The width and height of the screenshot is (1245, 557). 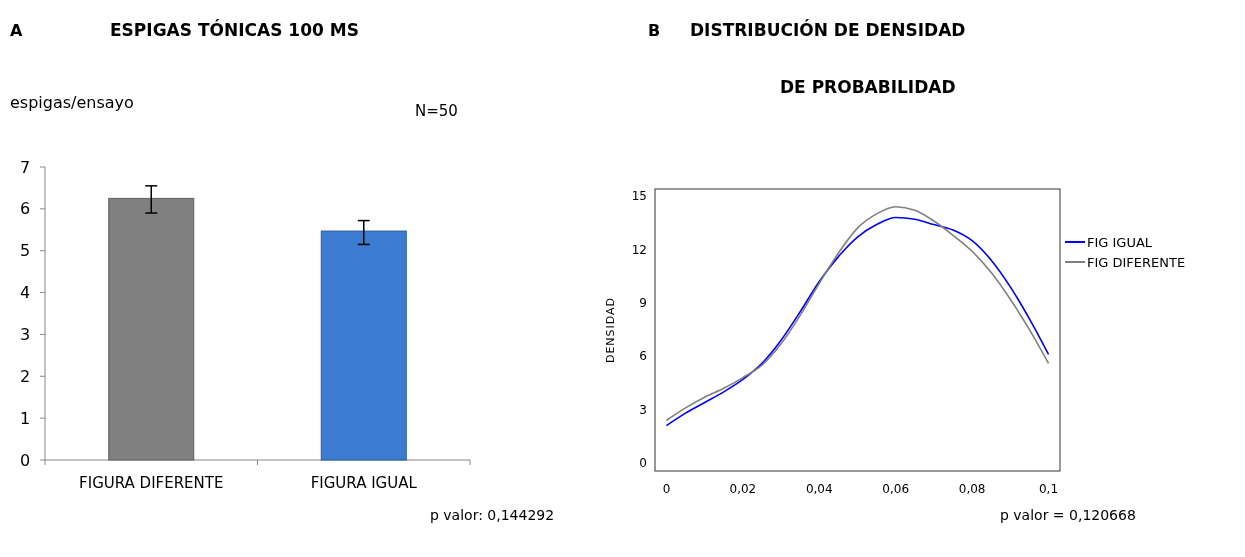 I want to click on x-tick-label: 0,04, so click(x=819, y=489).